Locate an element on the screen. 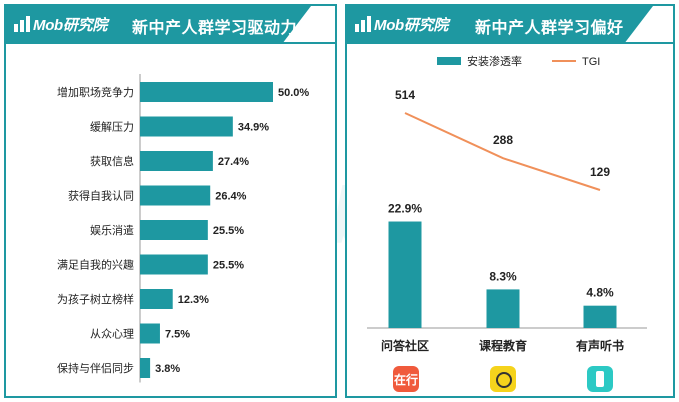 The width and height of the screenshot is (679, 402). panel-header: Mob研究院 新中产人群学习驱动力 is located at coordinates (170, 25).